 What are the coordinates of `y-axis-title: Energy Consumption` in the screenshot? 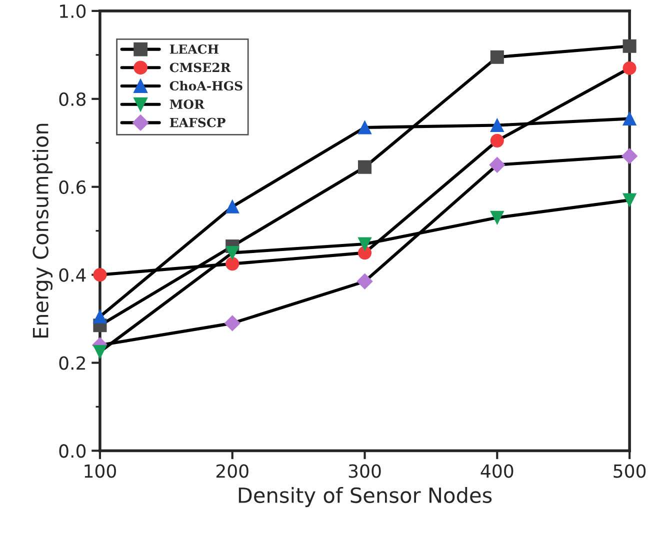 It's located at (42, 231).